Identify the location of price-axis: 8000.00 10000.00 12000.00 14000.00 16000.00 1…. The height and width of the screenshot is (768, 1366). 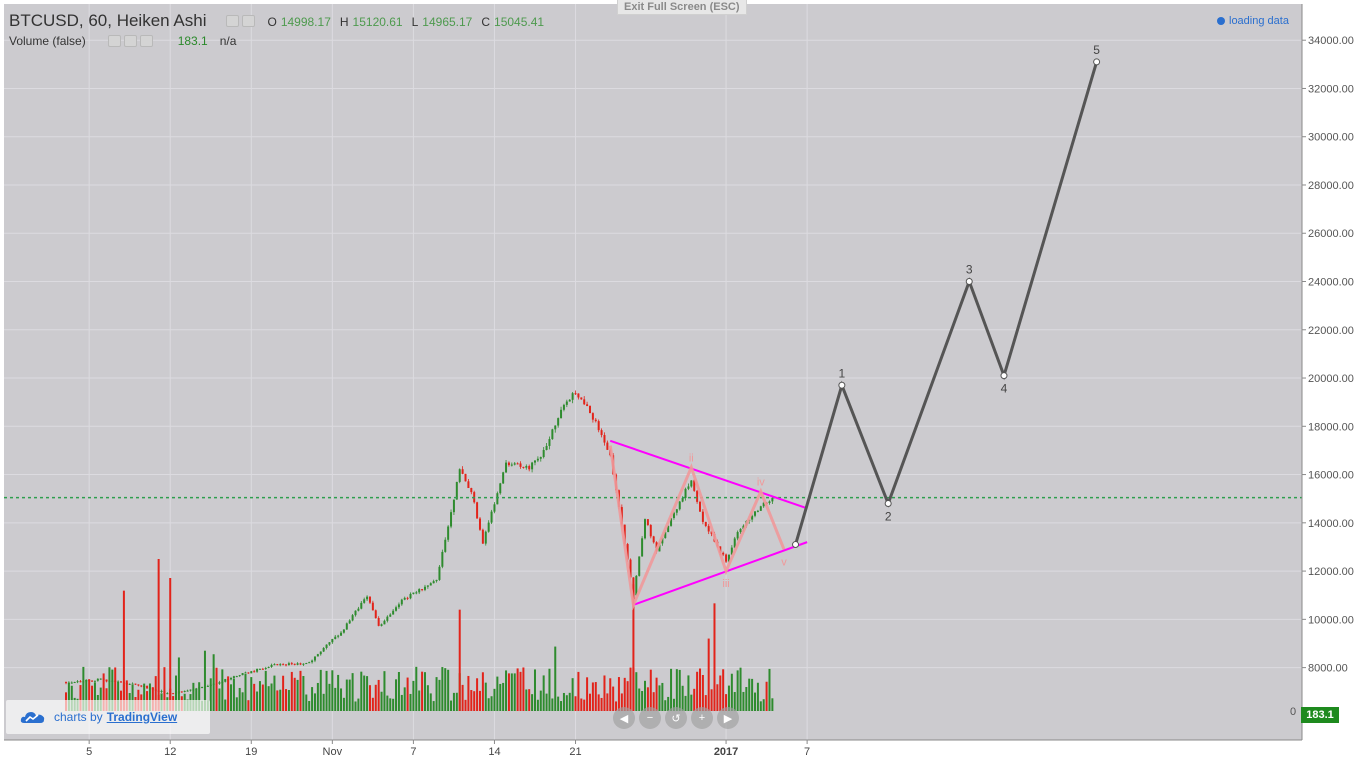
(1326, 384).